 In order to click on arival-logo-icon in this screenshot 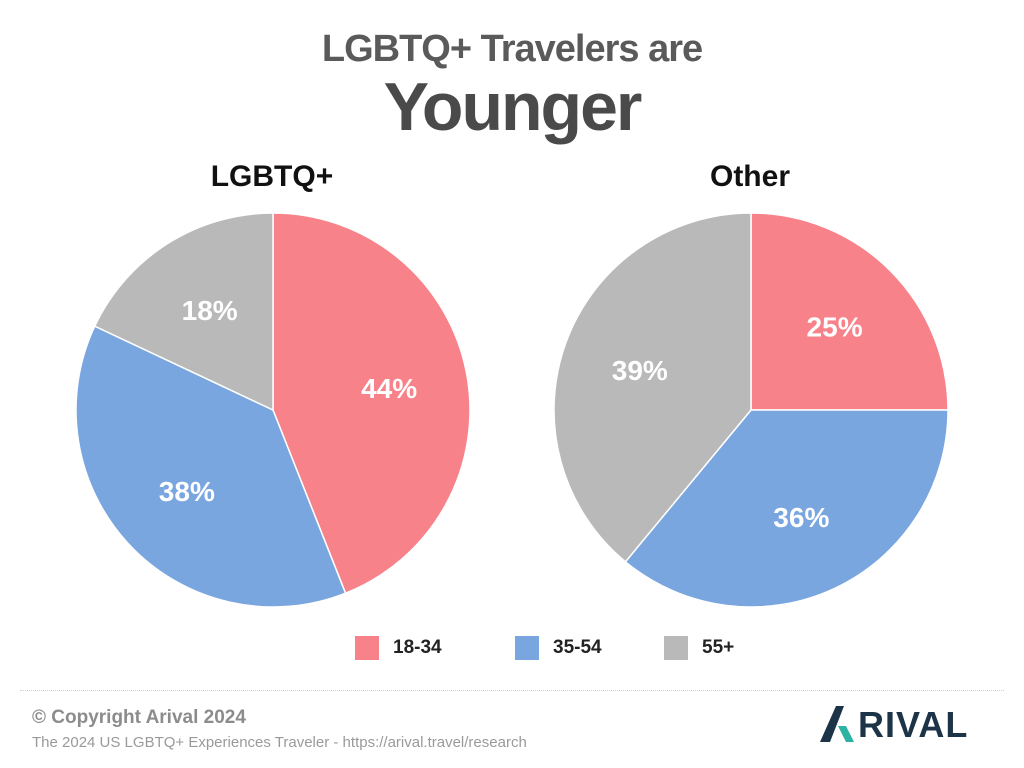, I will do `click(837, 724)`.